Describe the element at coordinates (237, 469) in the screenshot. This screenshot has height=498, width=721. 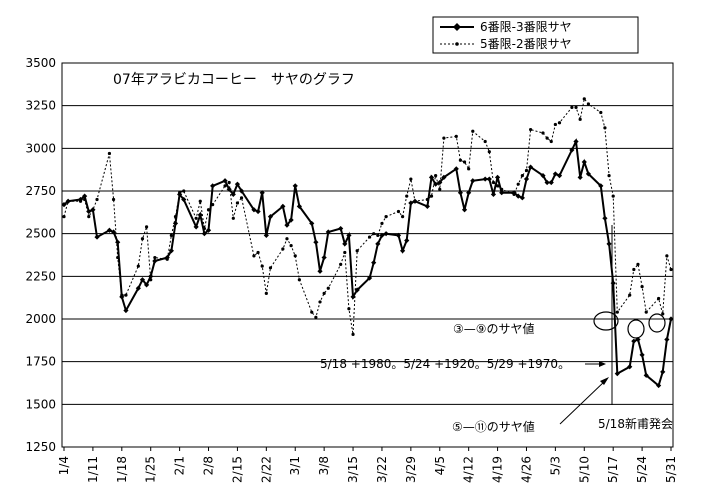
I see `x-tick-label: 2/15` at that location.